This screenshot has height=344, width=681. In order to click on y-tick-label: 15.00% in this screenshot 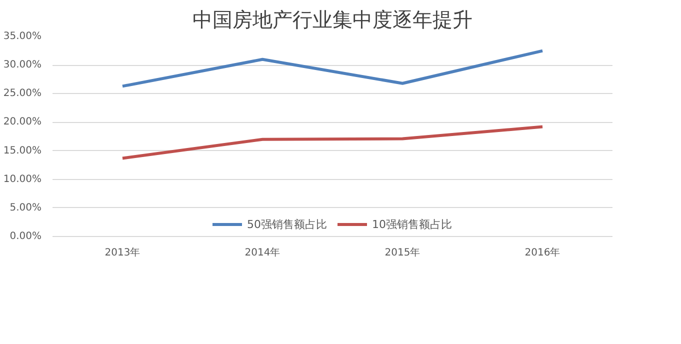, I will do `click(22, 150)`.